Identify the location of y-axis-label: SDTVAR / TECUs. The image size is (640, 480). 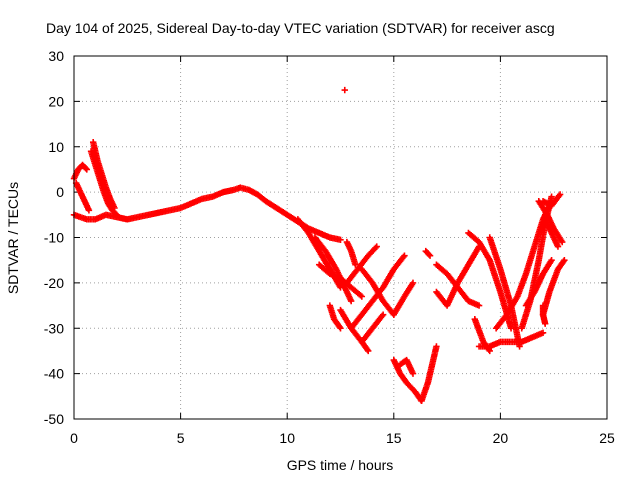
(13, 238).